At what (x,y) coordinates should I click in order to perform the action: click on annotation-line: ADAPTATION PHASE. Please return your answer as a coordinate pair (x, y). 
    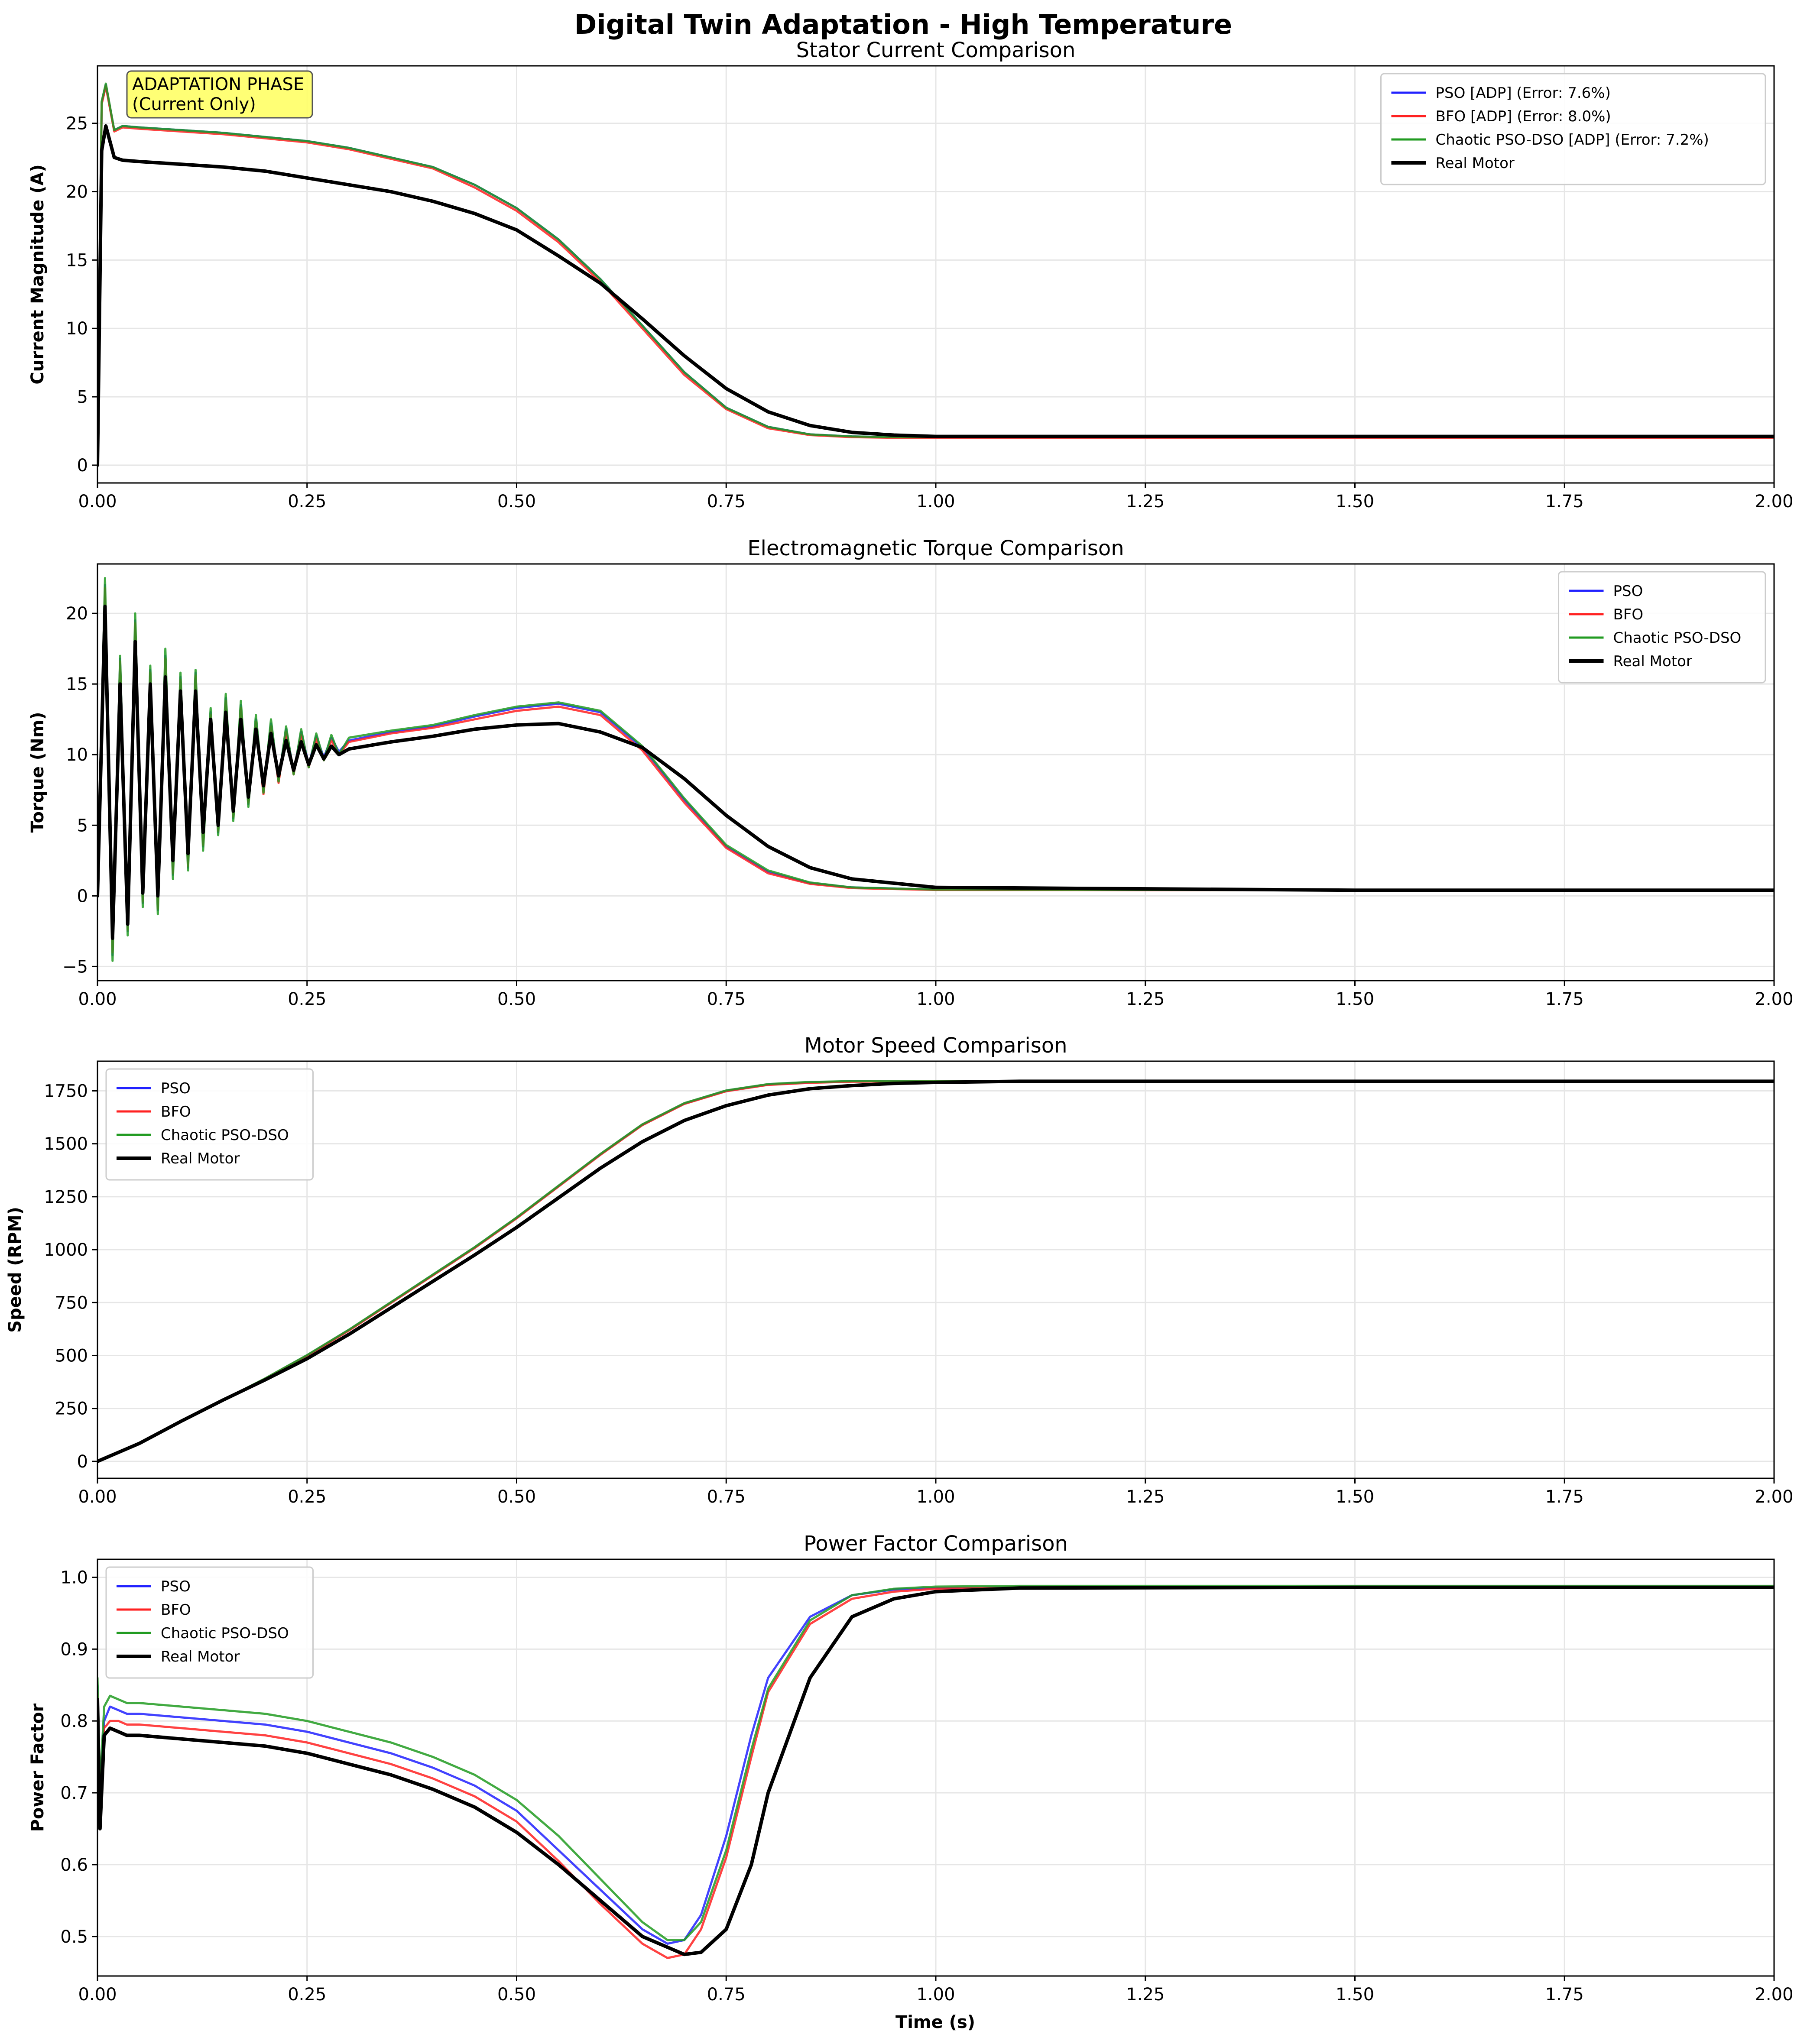
    Looking at the image, I should click on (218, 84).